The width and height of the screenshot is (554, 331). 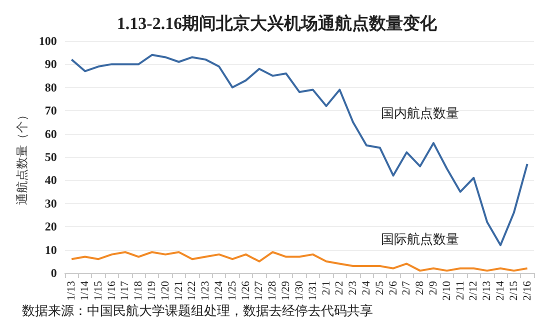 I want to click on y-tick-label: 10, so click(x=50, y=249).